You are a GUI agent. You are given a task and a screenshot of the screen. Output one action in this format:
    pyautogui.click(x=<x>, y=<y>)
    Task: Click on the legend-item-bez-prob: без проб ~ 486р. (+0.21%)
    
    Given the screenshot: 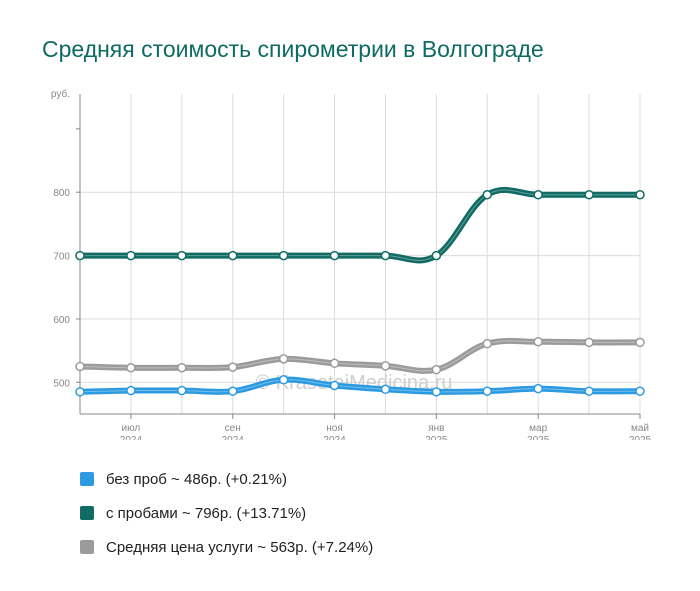 What is the action you would take?
    pyautogui.click(x=226, y=479)
    